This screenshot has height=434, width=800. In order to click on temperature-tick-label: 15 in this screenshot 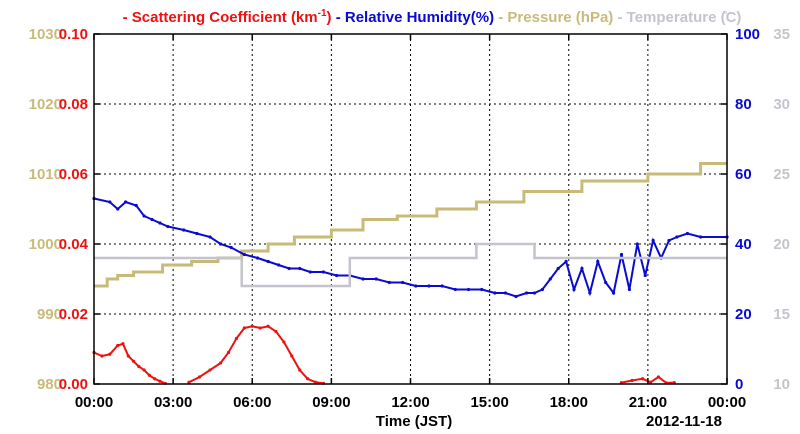, I will do `click(781, 314)`.